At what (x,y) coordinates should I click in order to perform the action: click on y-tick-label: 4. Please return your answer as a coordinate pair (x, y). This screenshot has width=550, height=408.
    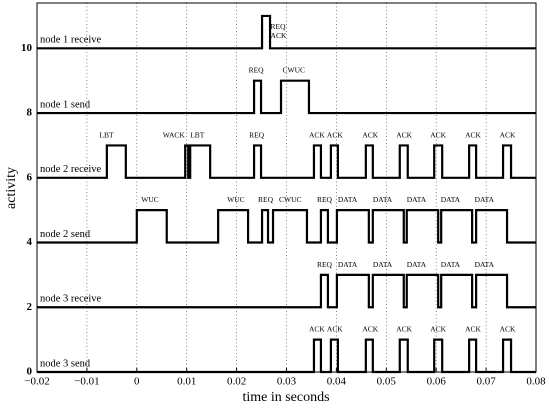
    Looking at the image, I should click on (30, 242).